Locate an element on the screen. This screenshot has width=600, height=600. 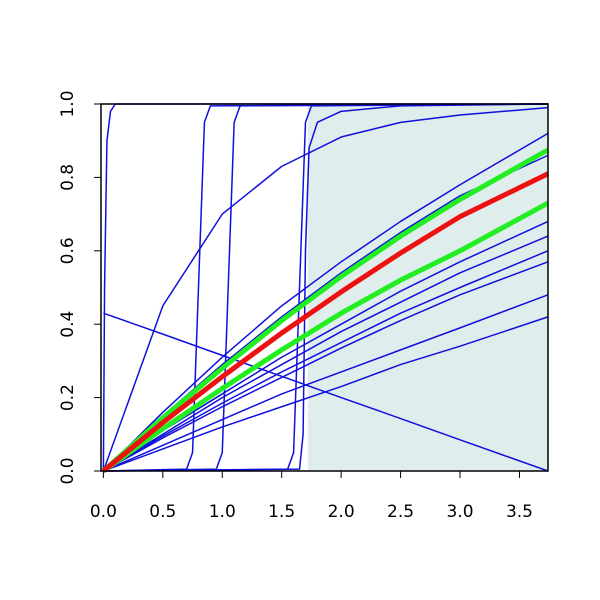
y-tick-label: 0.0 is located at coordinates (68, 470).